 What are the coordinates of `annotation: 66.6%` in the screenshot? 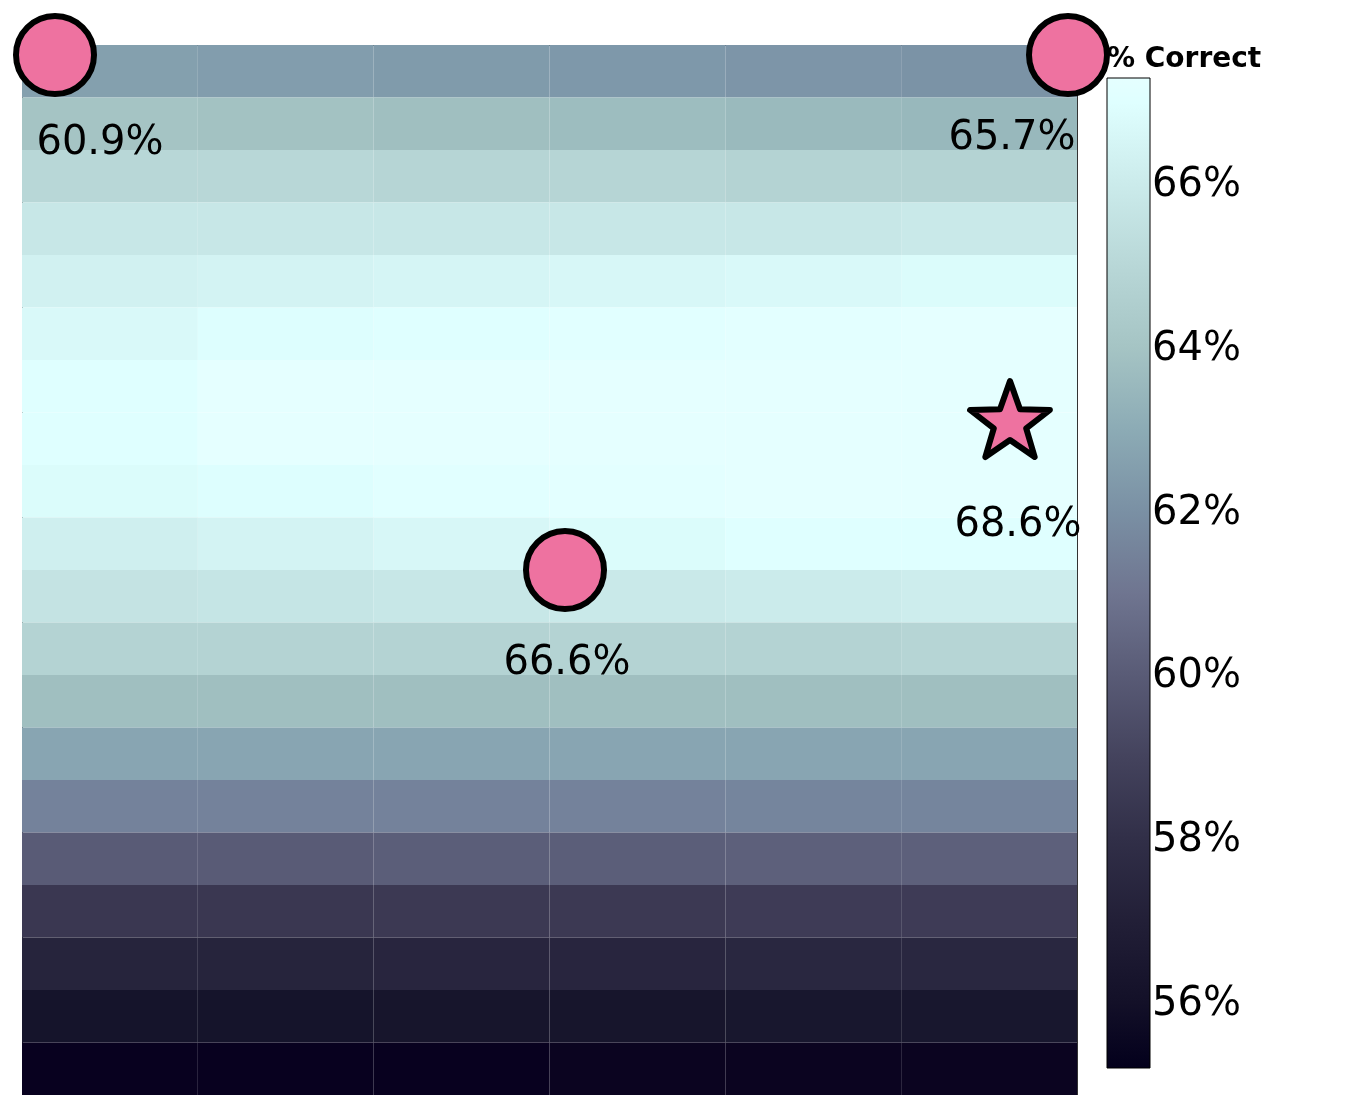 It's located at (567, 660).